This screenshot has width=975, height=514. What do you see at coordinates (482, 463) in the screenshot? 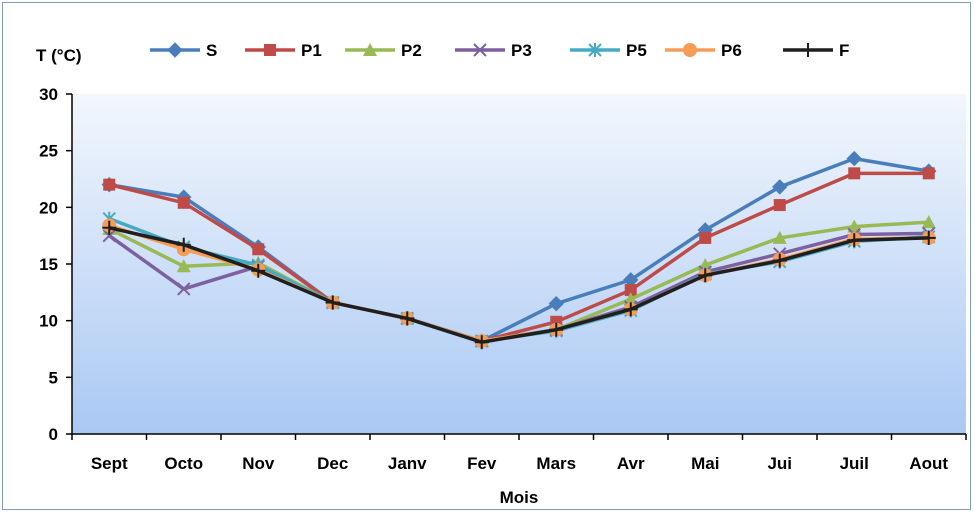
I see `x-tick-label: Fev` at bounding box center [482, 463].